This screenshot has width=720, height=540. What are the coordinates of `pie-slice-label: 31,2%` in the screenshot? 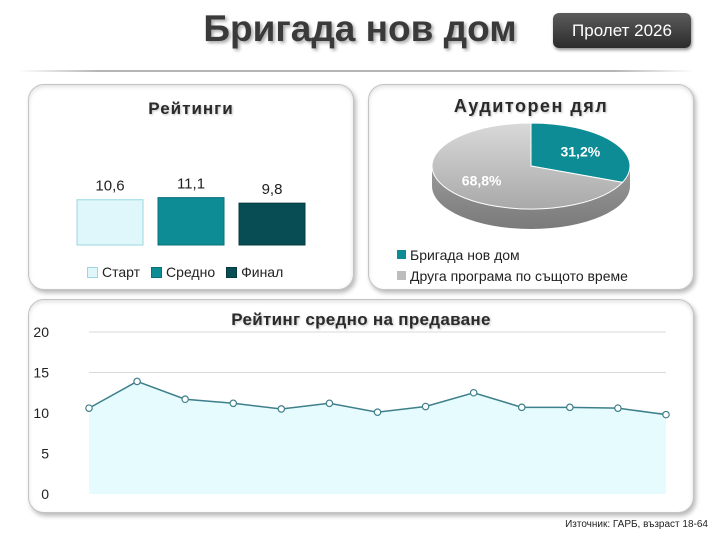 It's located at (580, 152).